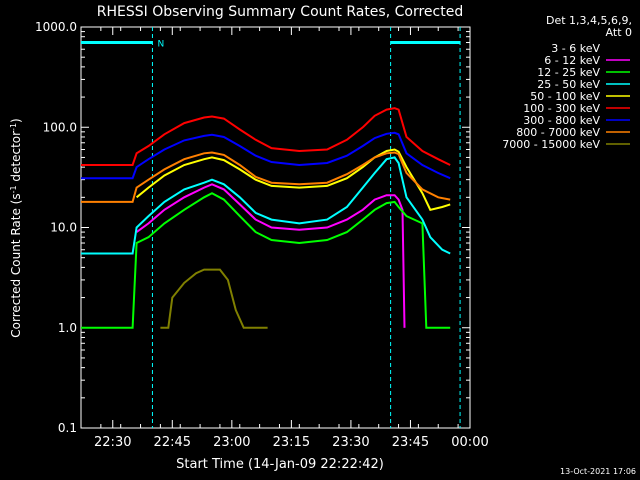 The width and height of the screenshot is (640, 480). I want to click on footer-timestamp: 13-Oct-2021 17:06, so click(598, 471).